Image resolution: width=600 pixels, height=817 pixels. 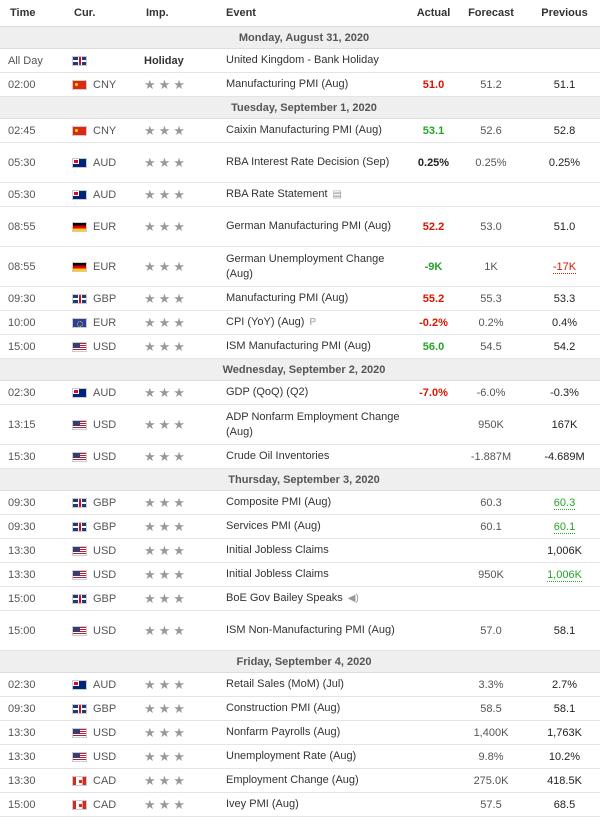 I want to click on event-name-cell: ISM Manufacturing PMI (Aug), so click(x=316, y=346).